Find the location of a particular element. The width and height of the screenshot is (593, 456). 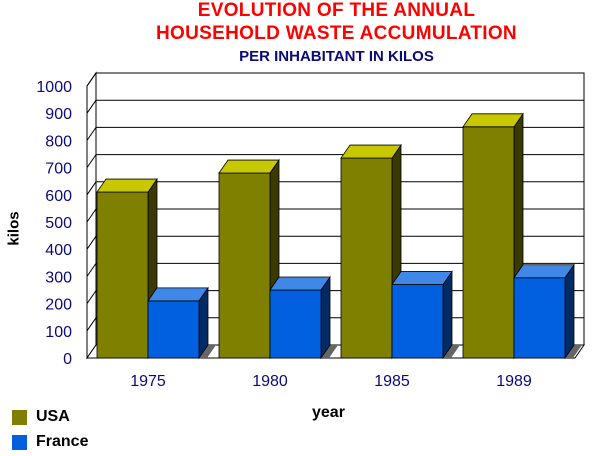

legend-item-usa: USA is located at coordinates (41, 417).